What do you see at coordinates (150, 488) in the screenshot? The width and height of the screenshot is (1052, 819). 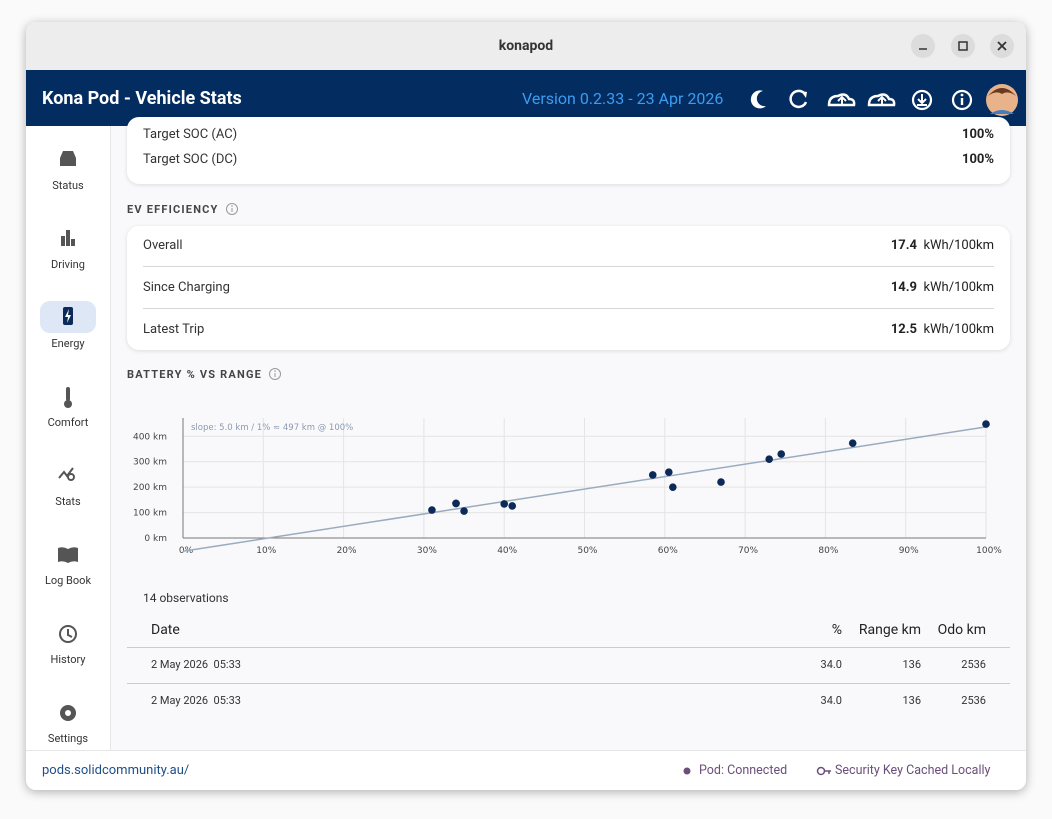 I see `y-tick-label: 200 km` at bounding box center [150, 488].